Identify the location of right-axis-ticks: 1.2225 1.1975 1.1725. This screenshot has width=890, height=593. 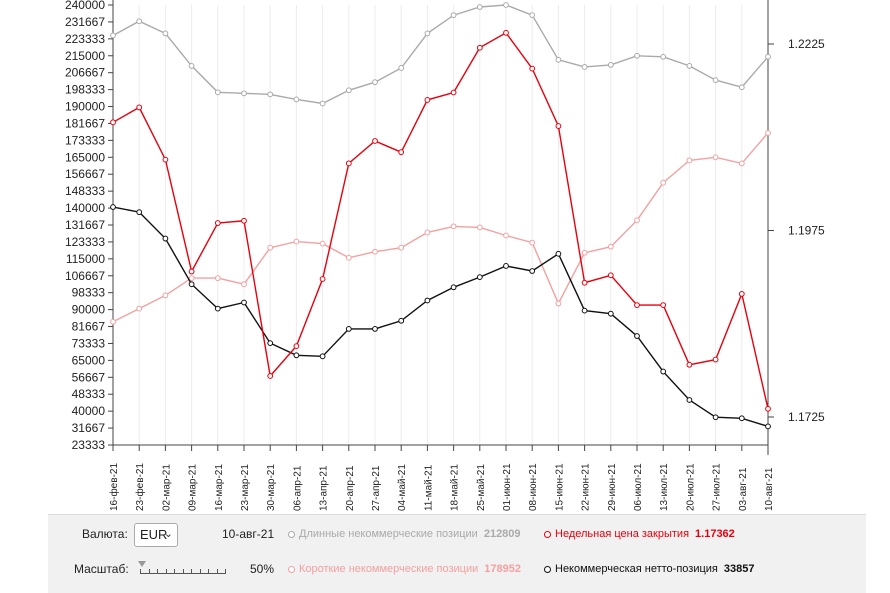
(796, 230).